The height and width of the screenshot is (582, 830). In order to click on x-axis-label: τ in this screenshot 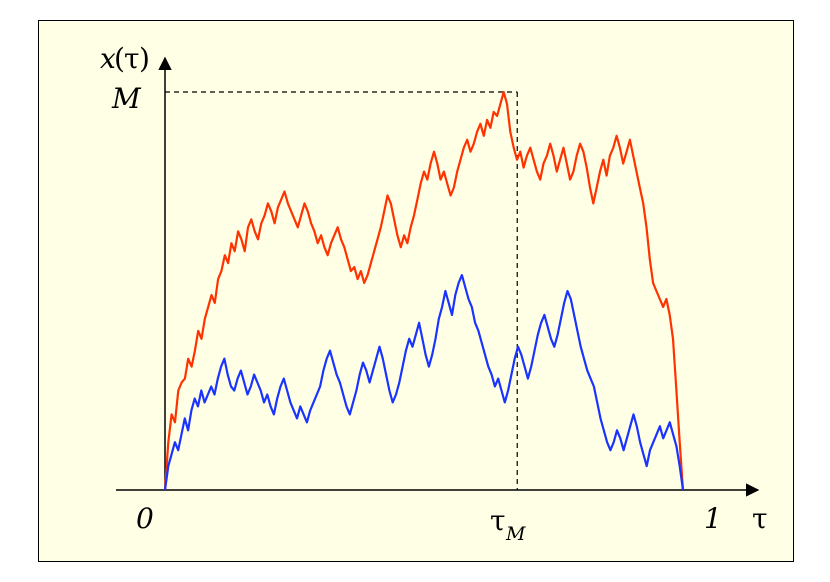, I will do `click(760, 518)`.